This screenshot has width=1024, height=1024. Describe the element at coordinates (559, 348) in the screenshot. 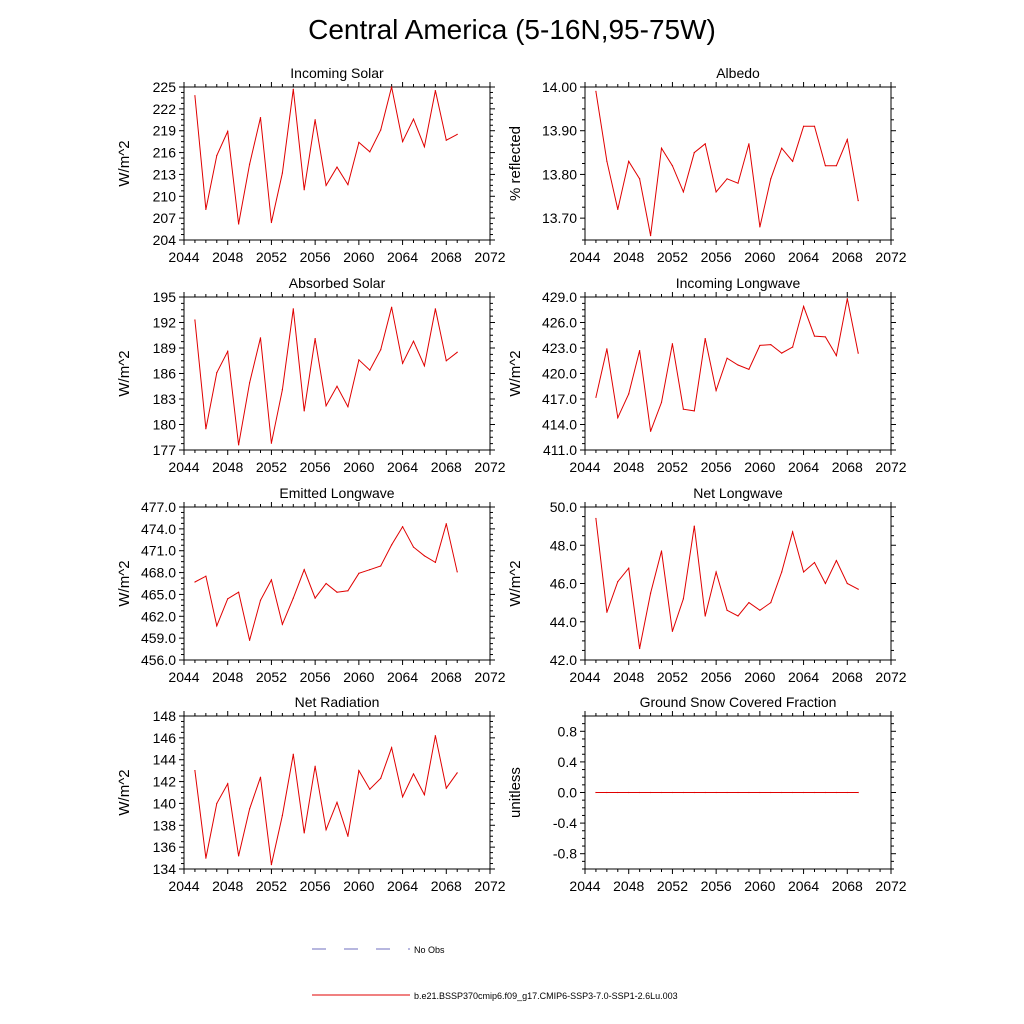

I see `y-tick-label: 423.0` at that location.